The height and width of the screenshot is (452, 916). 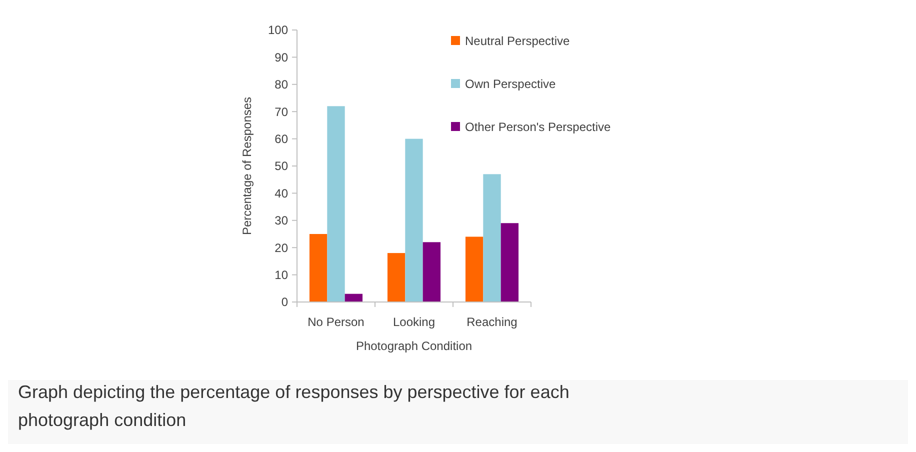 I want to click on text: Graph depicting the percentage of responses by perspective for each photograph condition, so click(x=294, y=406).